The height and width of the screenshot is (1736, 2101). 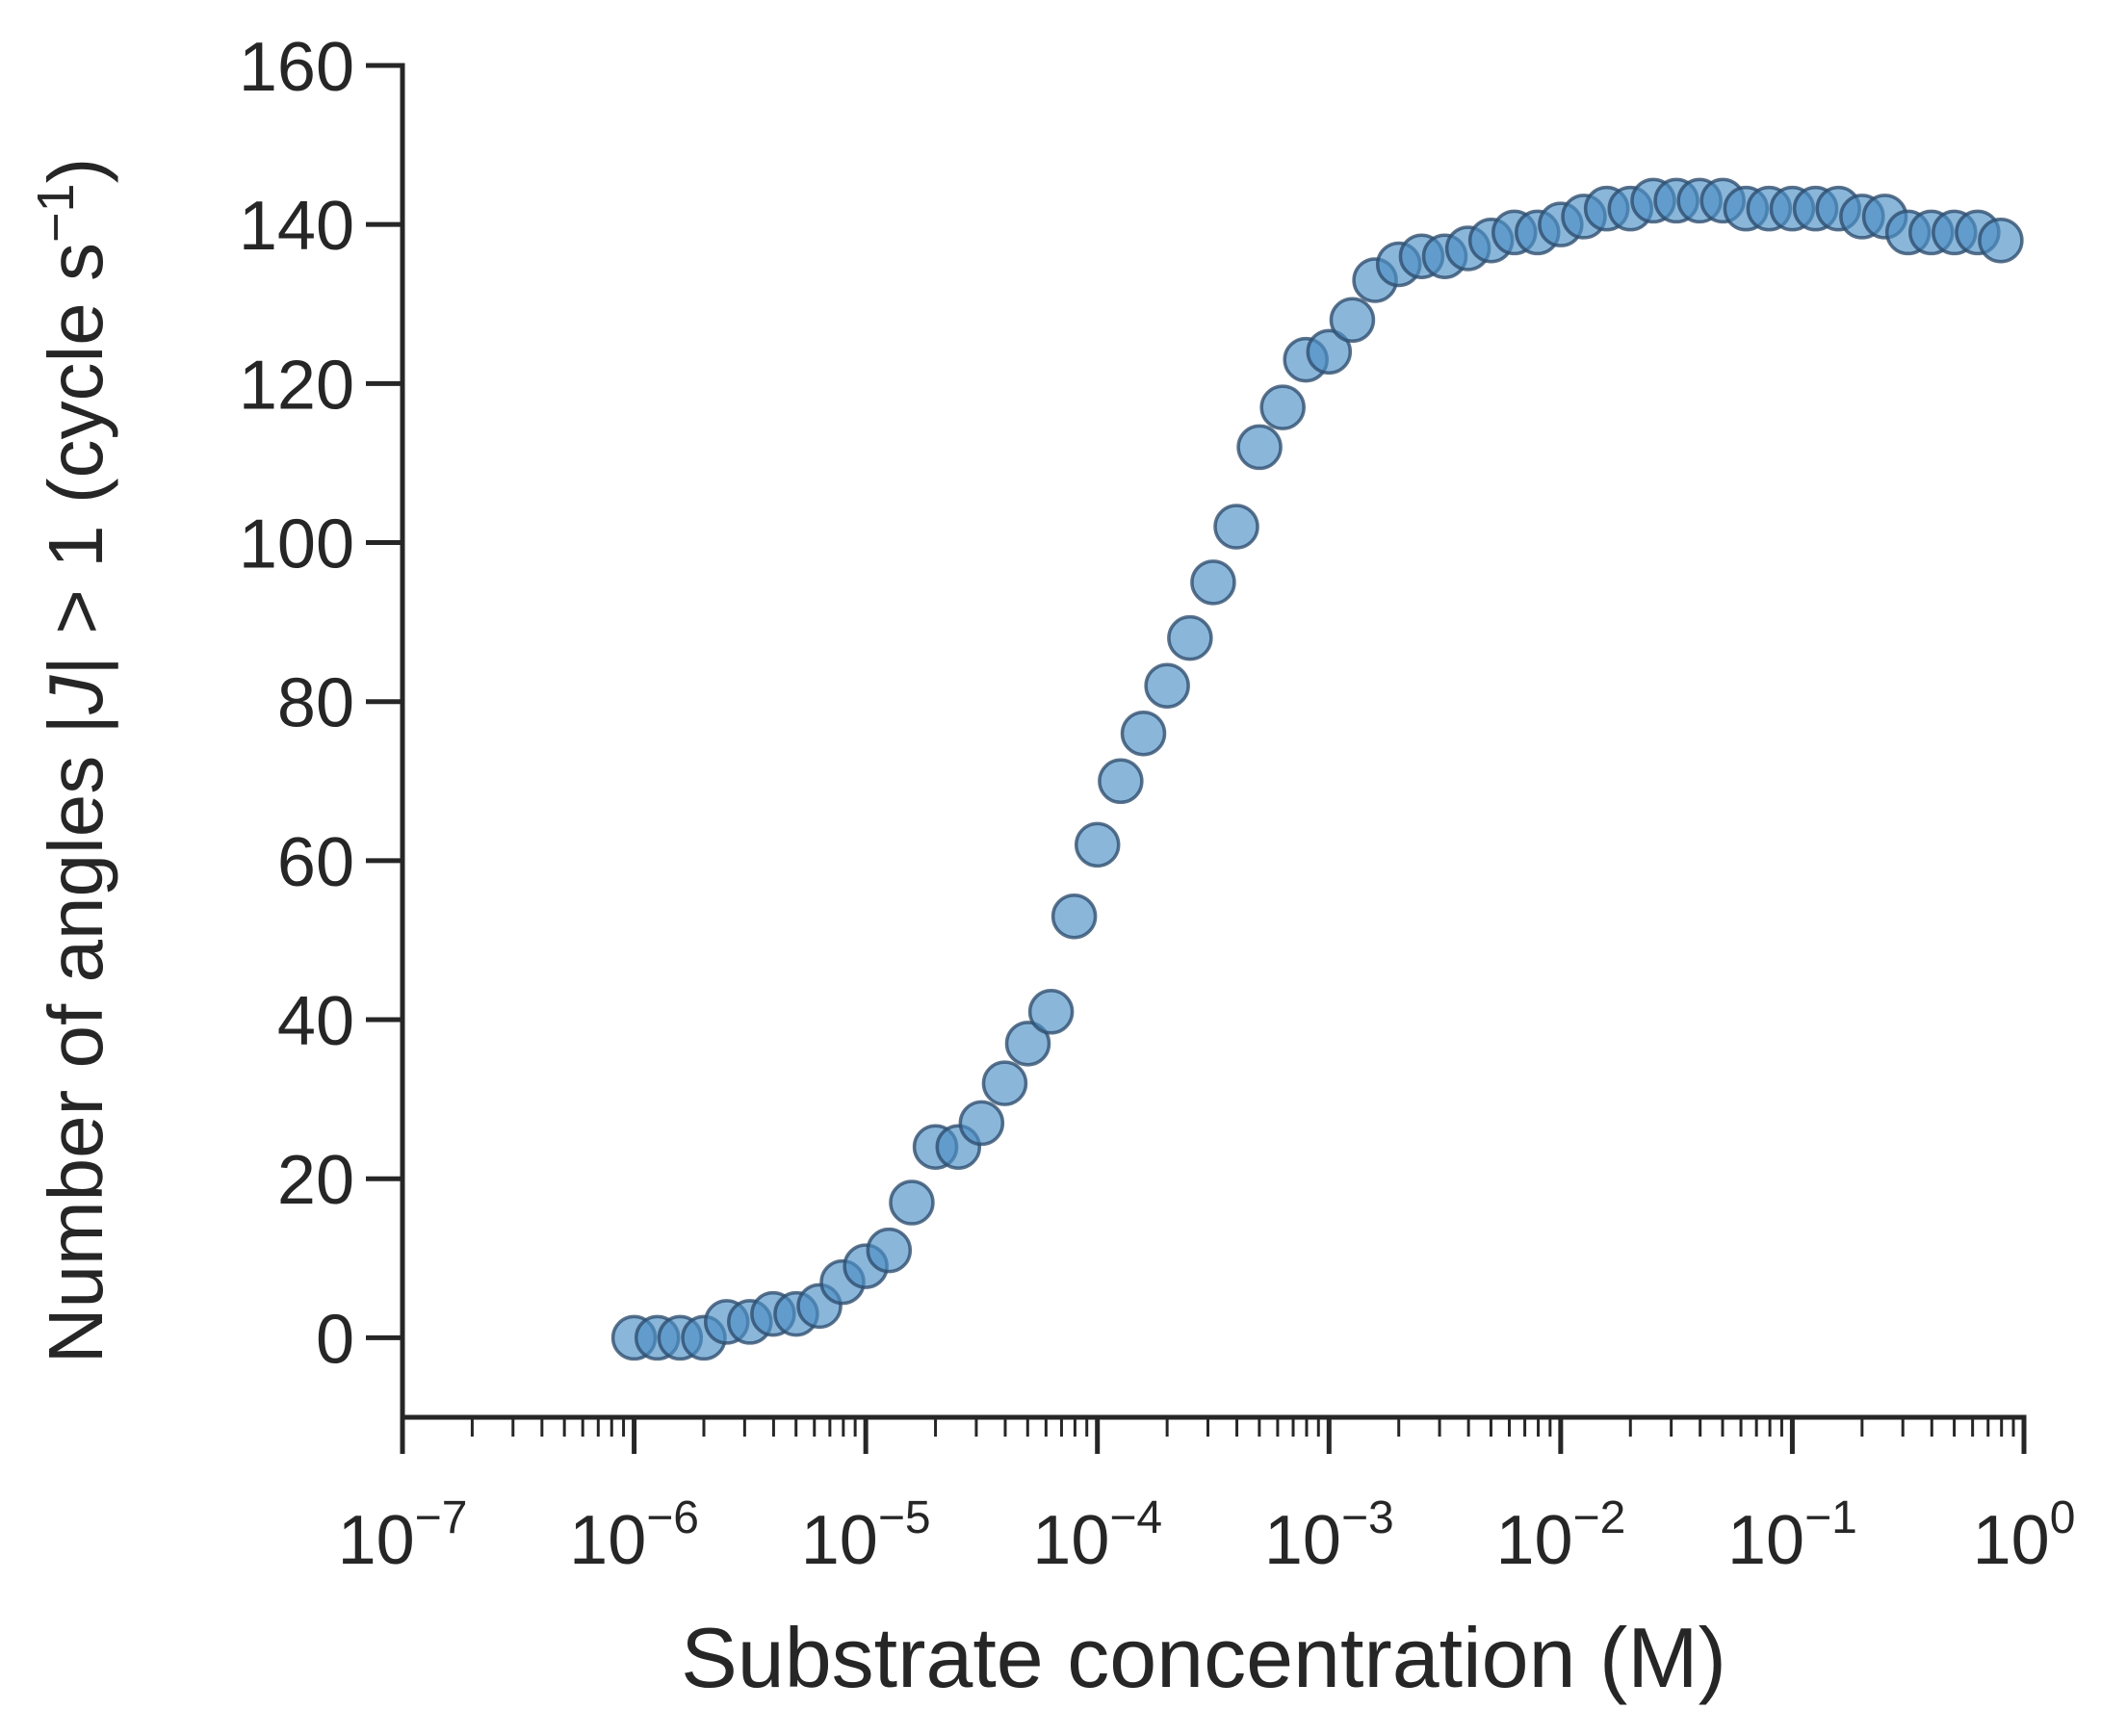 What do you see at coordinates (1599, 1517) in the screenshot?
I see `x-tick-label-exponent: −2` at bounding box center [1599, 1517].